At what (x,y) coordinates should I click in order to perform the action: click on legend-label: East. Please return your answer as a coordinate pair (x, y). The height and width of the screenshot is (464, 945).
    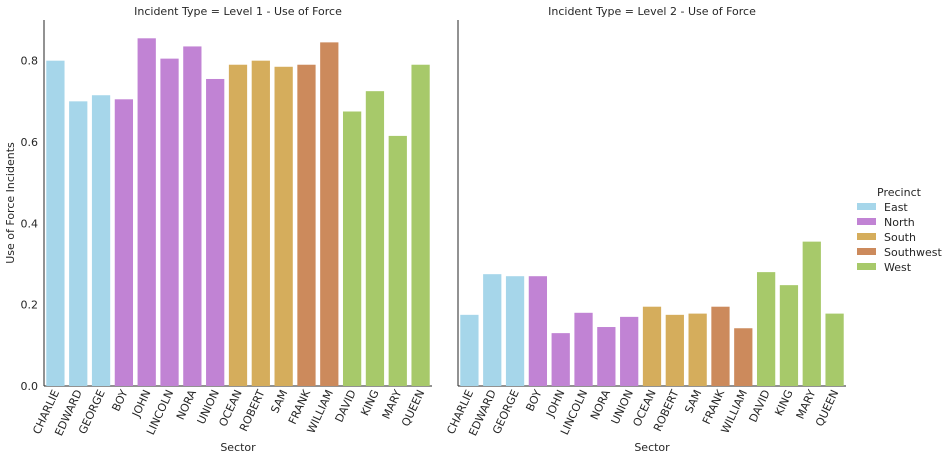
    Looking at the image, I should click on (896, 207).